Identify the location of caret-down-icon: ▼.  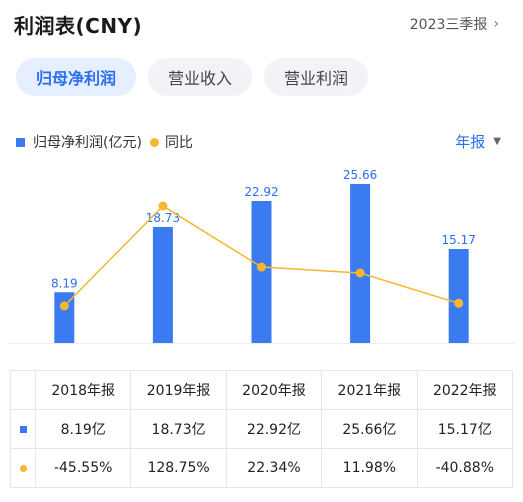
(497, 141).